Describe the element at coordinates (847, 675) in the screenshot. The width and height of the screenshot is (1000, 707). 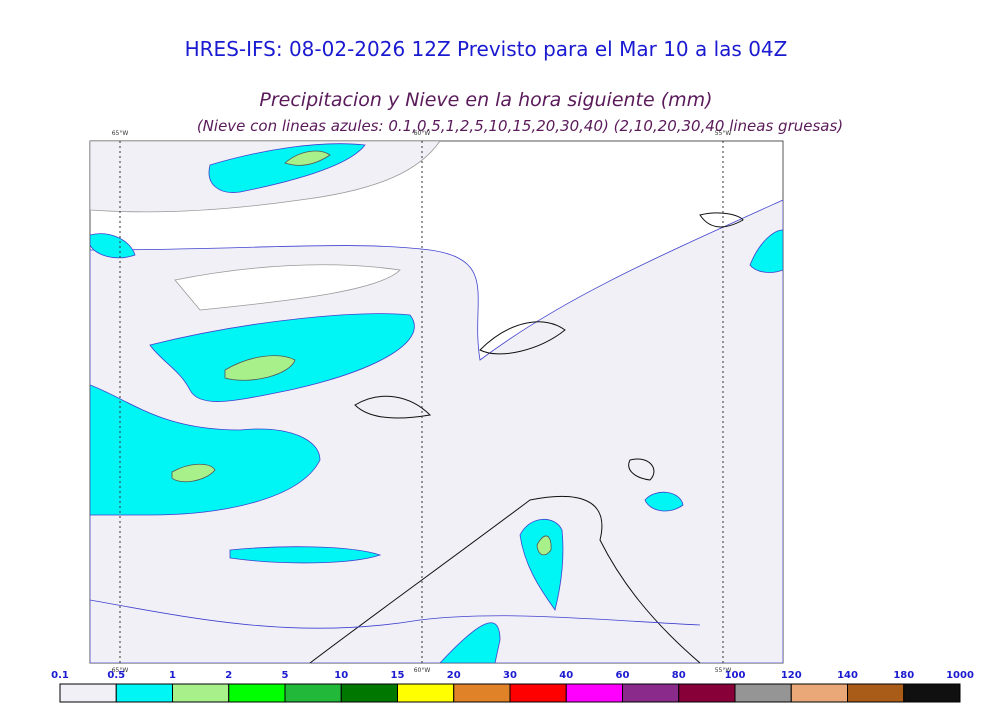
I see `colorbar-label: 140` at that location.